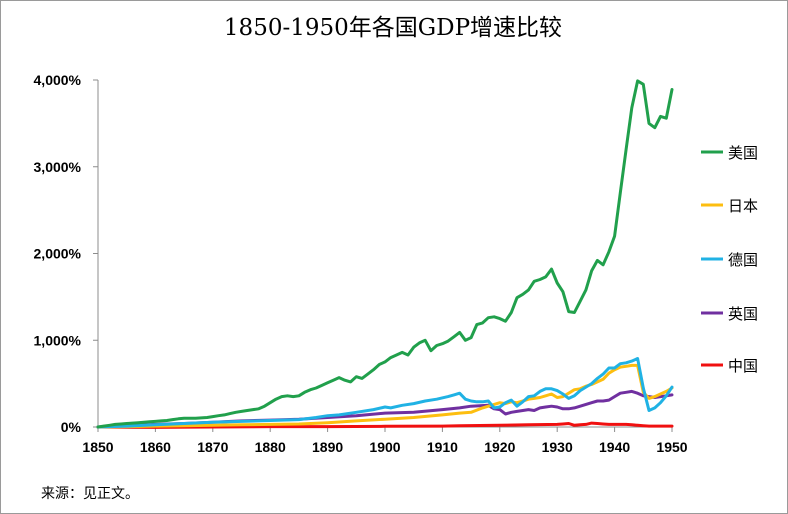  Describe the element at coordinates (90, 494) in the screenshot. I see `source-note: 来源：见正文。` at that location.